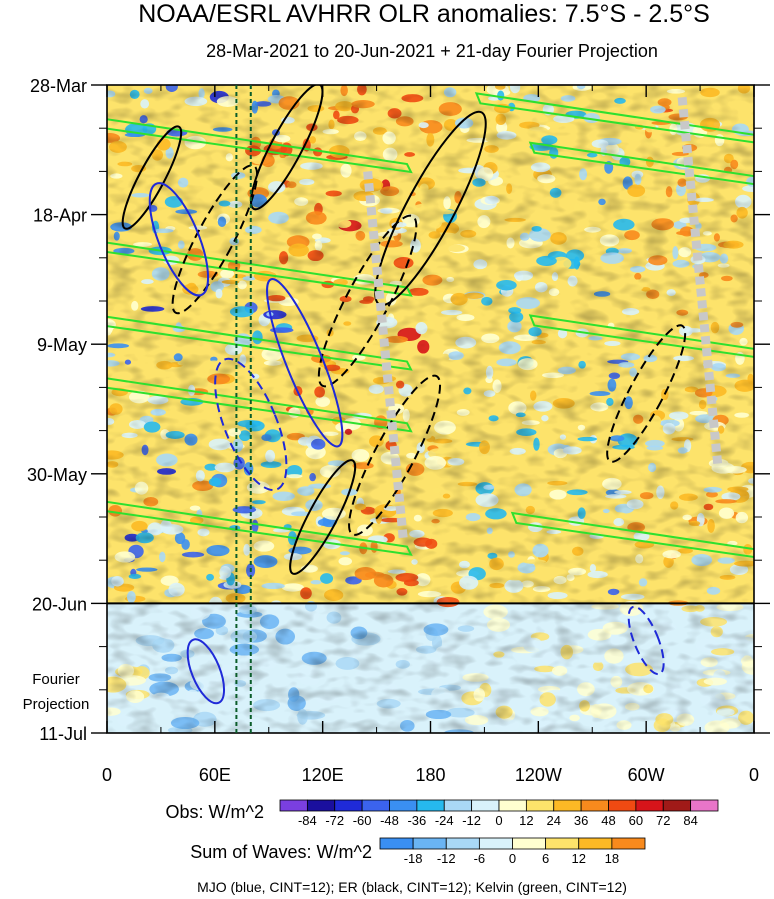  I want to click on y-tick-label: 9-May, so click(62, 345).